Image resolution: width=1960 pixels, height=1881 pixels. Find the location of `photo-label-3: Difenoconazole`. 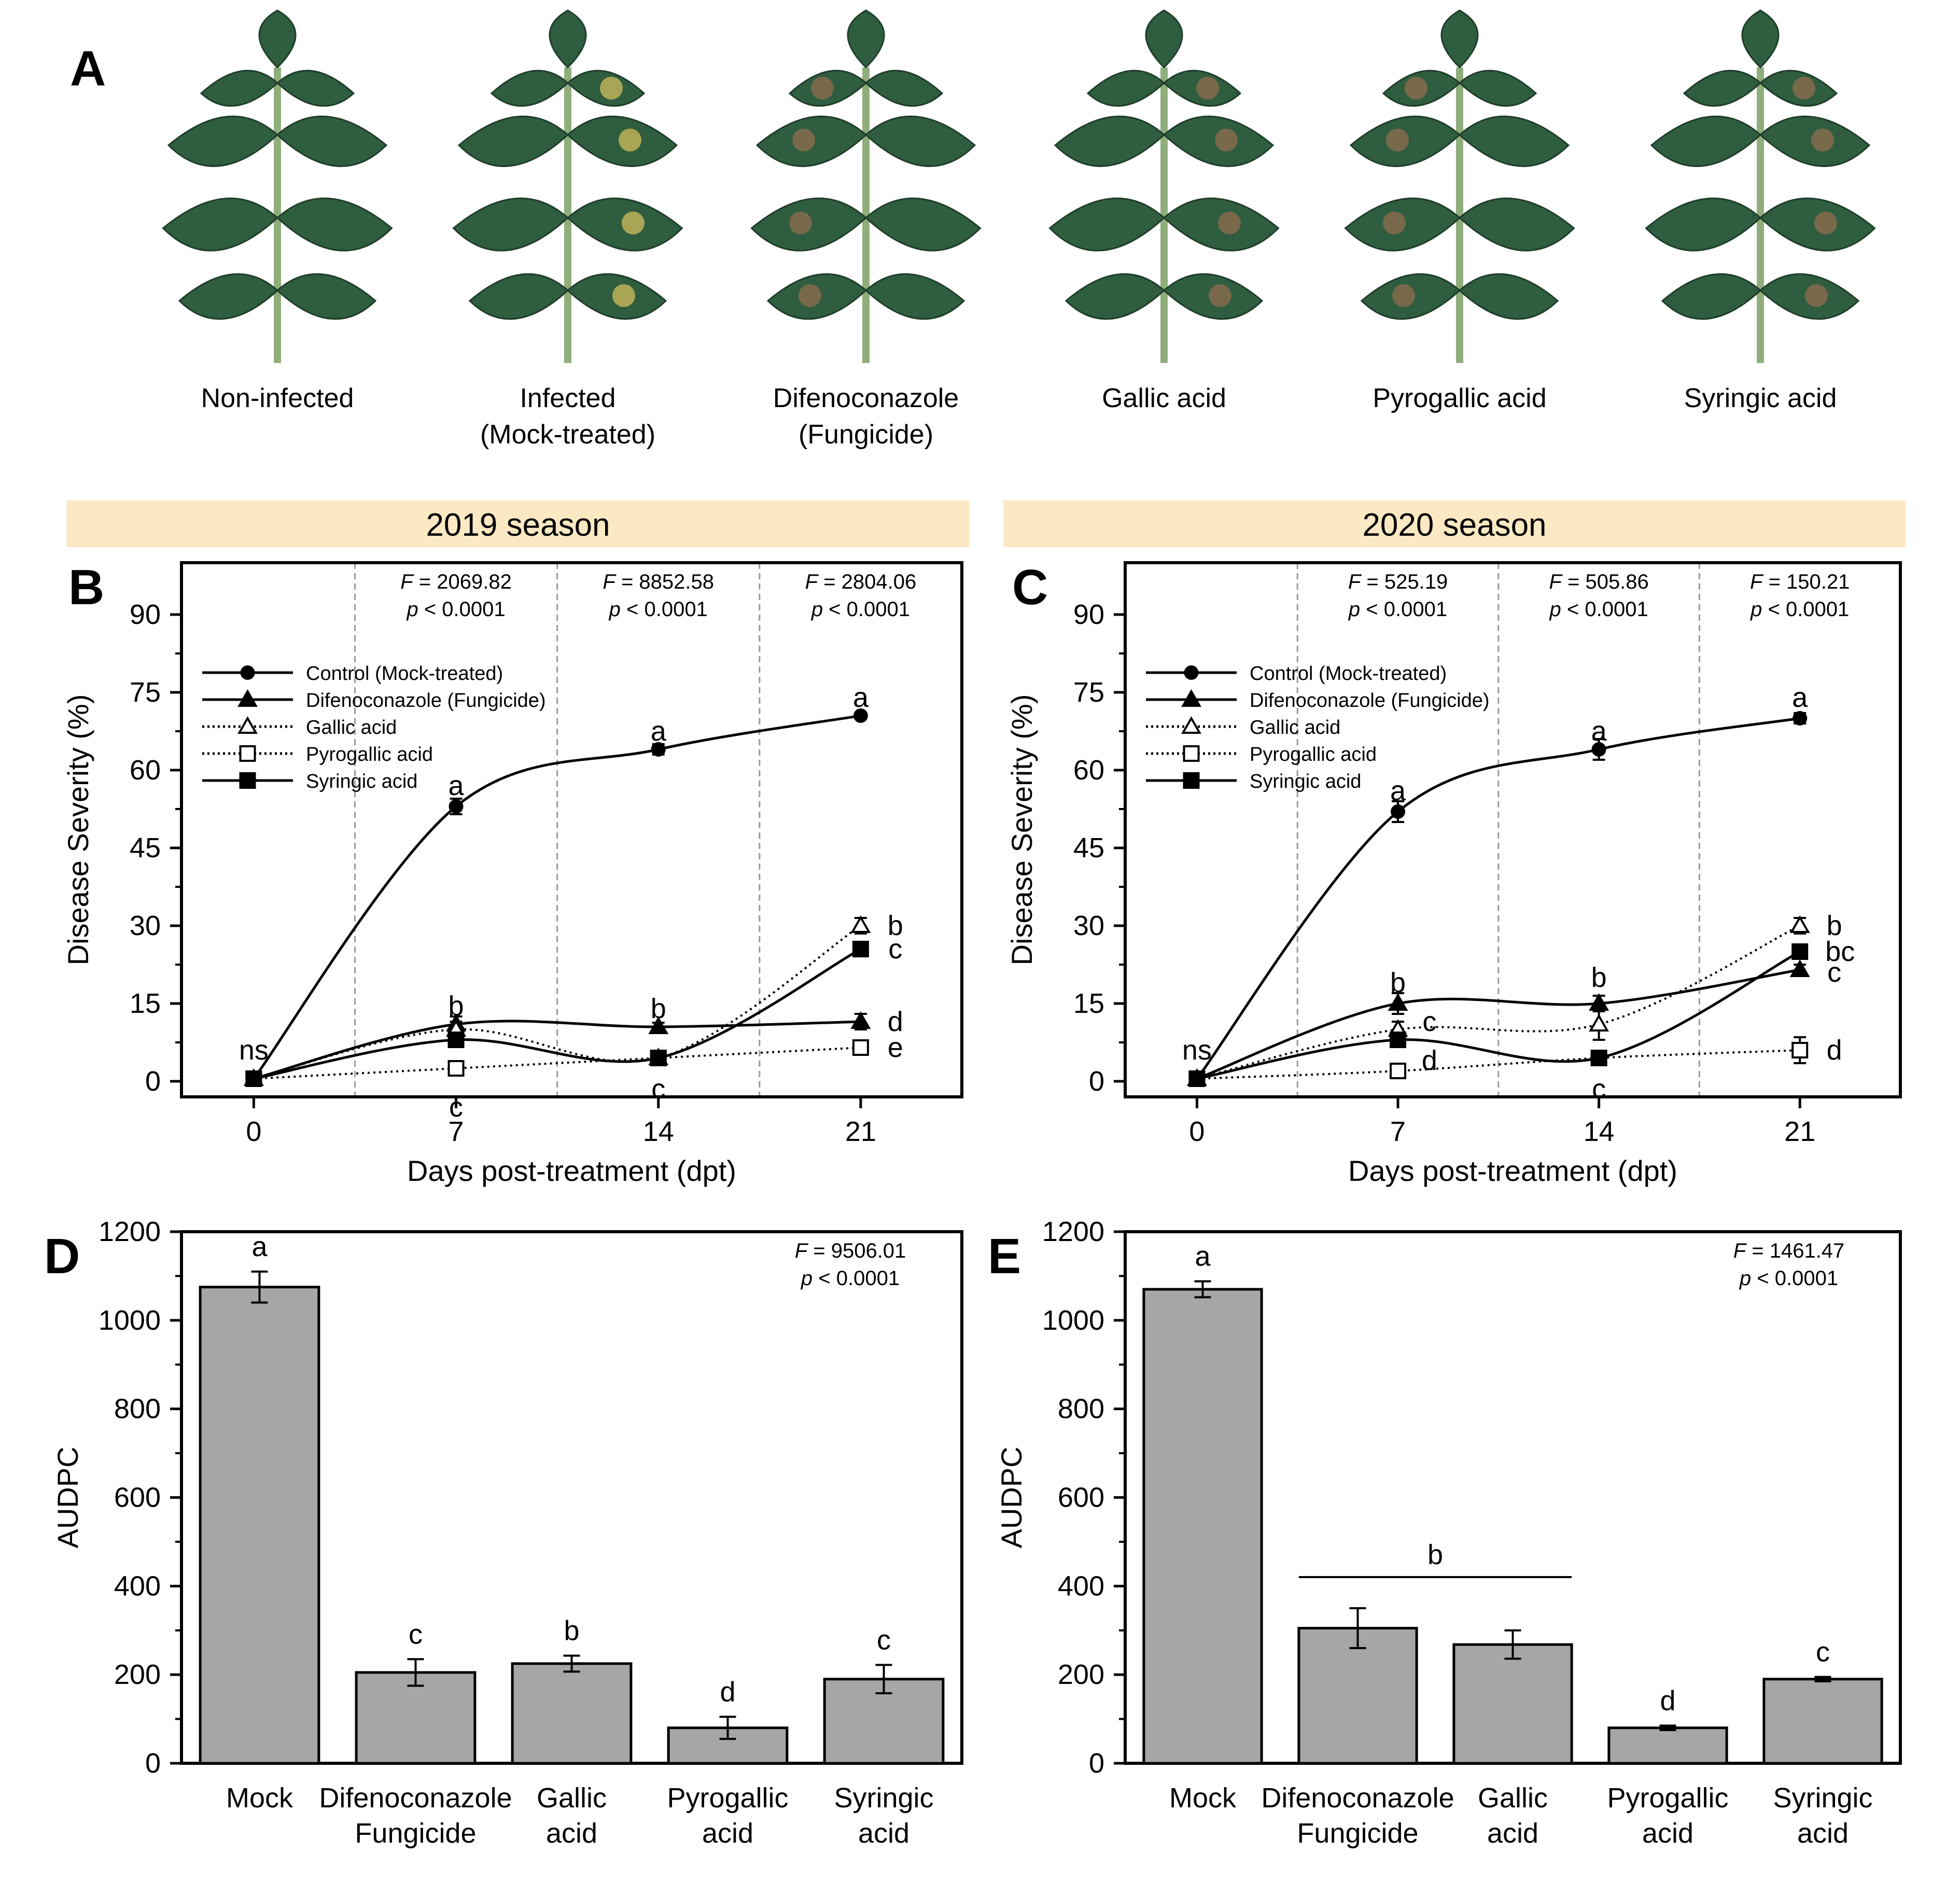

photo-label-3: Difenoconazole is located at coordinates (866, 398).